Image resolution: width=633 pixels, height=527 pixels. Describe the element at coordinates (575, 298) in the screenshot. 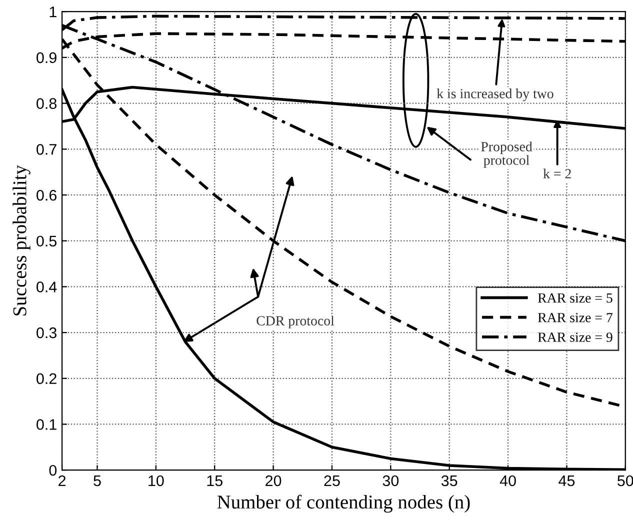

I see `legend-label: RAR size = 5` at that location.